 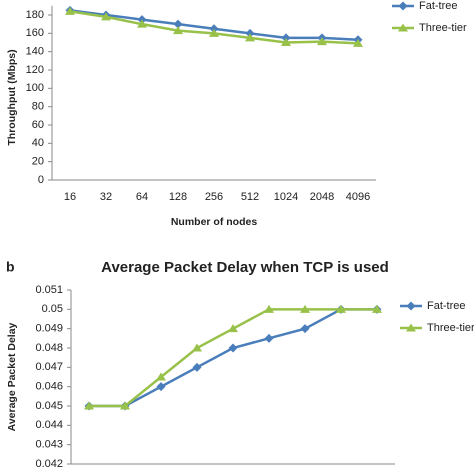 I want to click on y-tick-label: 100, so click(x=35, y=88).